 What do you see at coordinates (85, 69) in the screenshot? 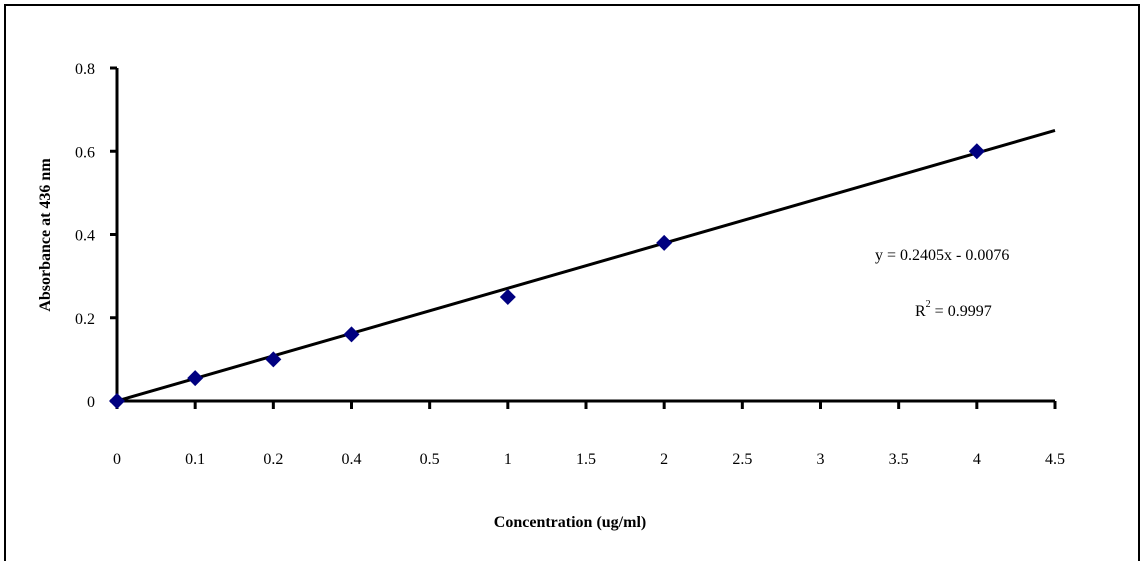
I see `y-tick-label: 0.8` at bounding box center [85, 69].